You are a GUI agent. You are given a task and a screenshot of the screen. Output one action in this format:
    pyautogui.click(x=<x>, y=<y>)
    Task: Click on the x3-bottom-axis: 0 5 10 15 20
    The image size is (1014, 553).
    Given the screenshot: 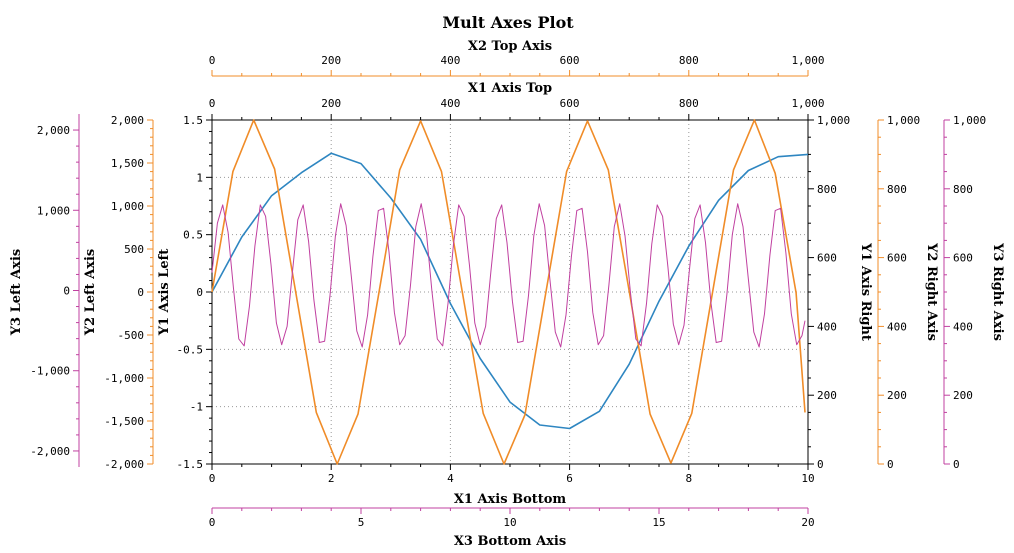 What is the action you would take?
    pyautogui.click(x=512, y=518)
    